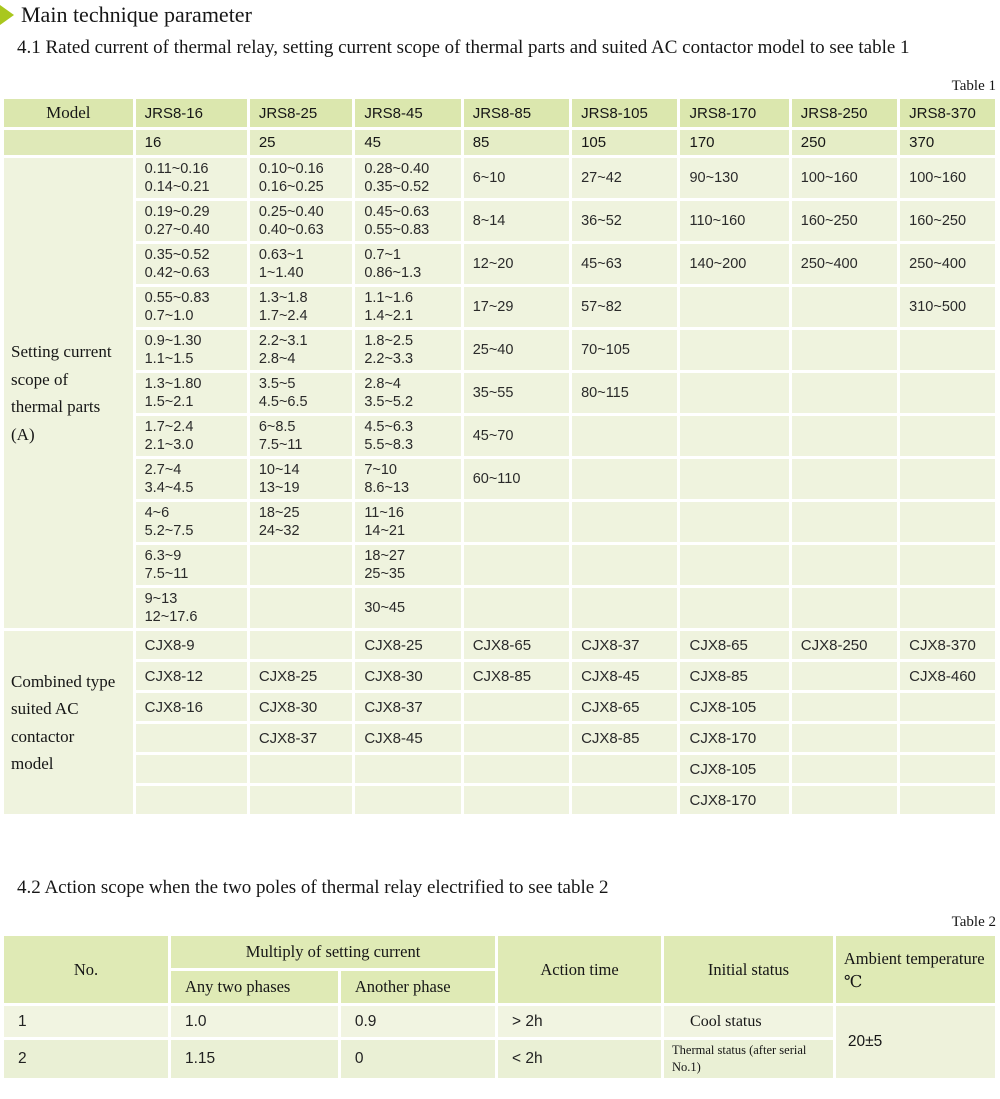 Image resolution: width=1000 pixels, height=1099 pixels. What do you see at coordinates (191, 608) in the screenshot?
I see `setting-scope-value-cell: 9~13 12~17.6` at bounding box center [191, 608].